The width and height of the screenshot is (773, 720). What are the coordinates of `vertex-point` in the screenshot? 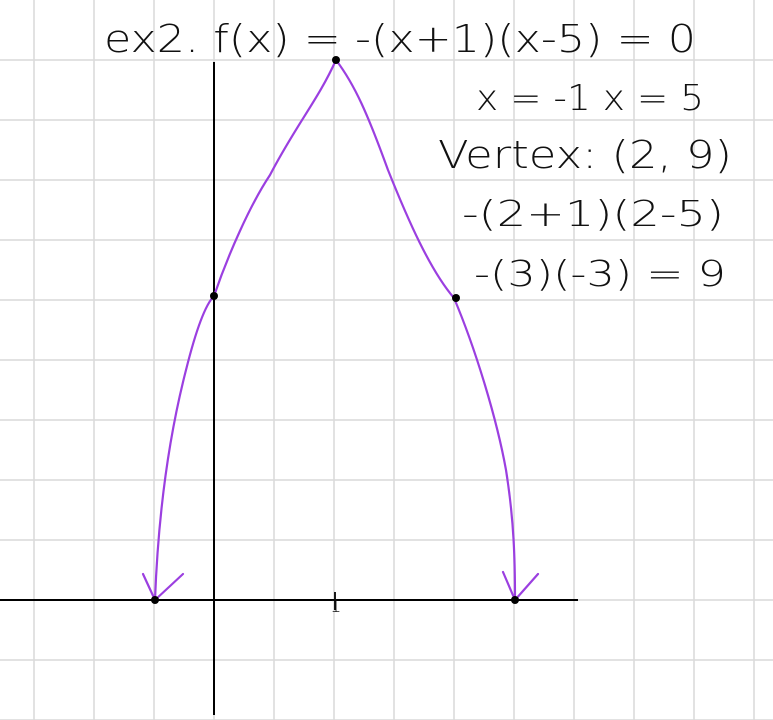 It's located at (336, 60).